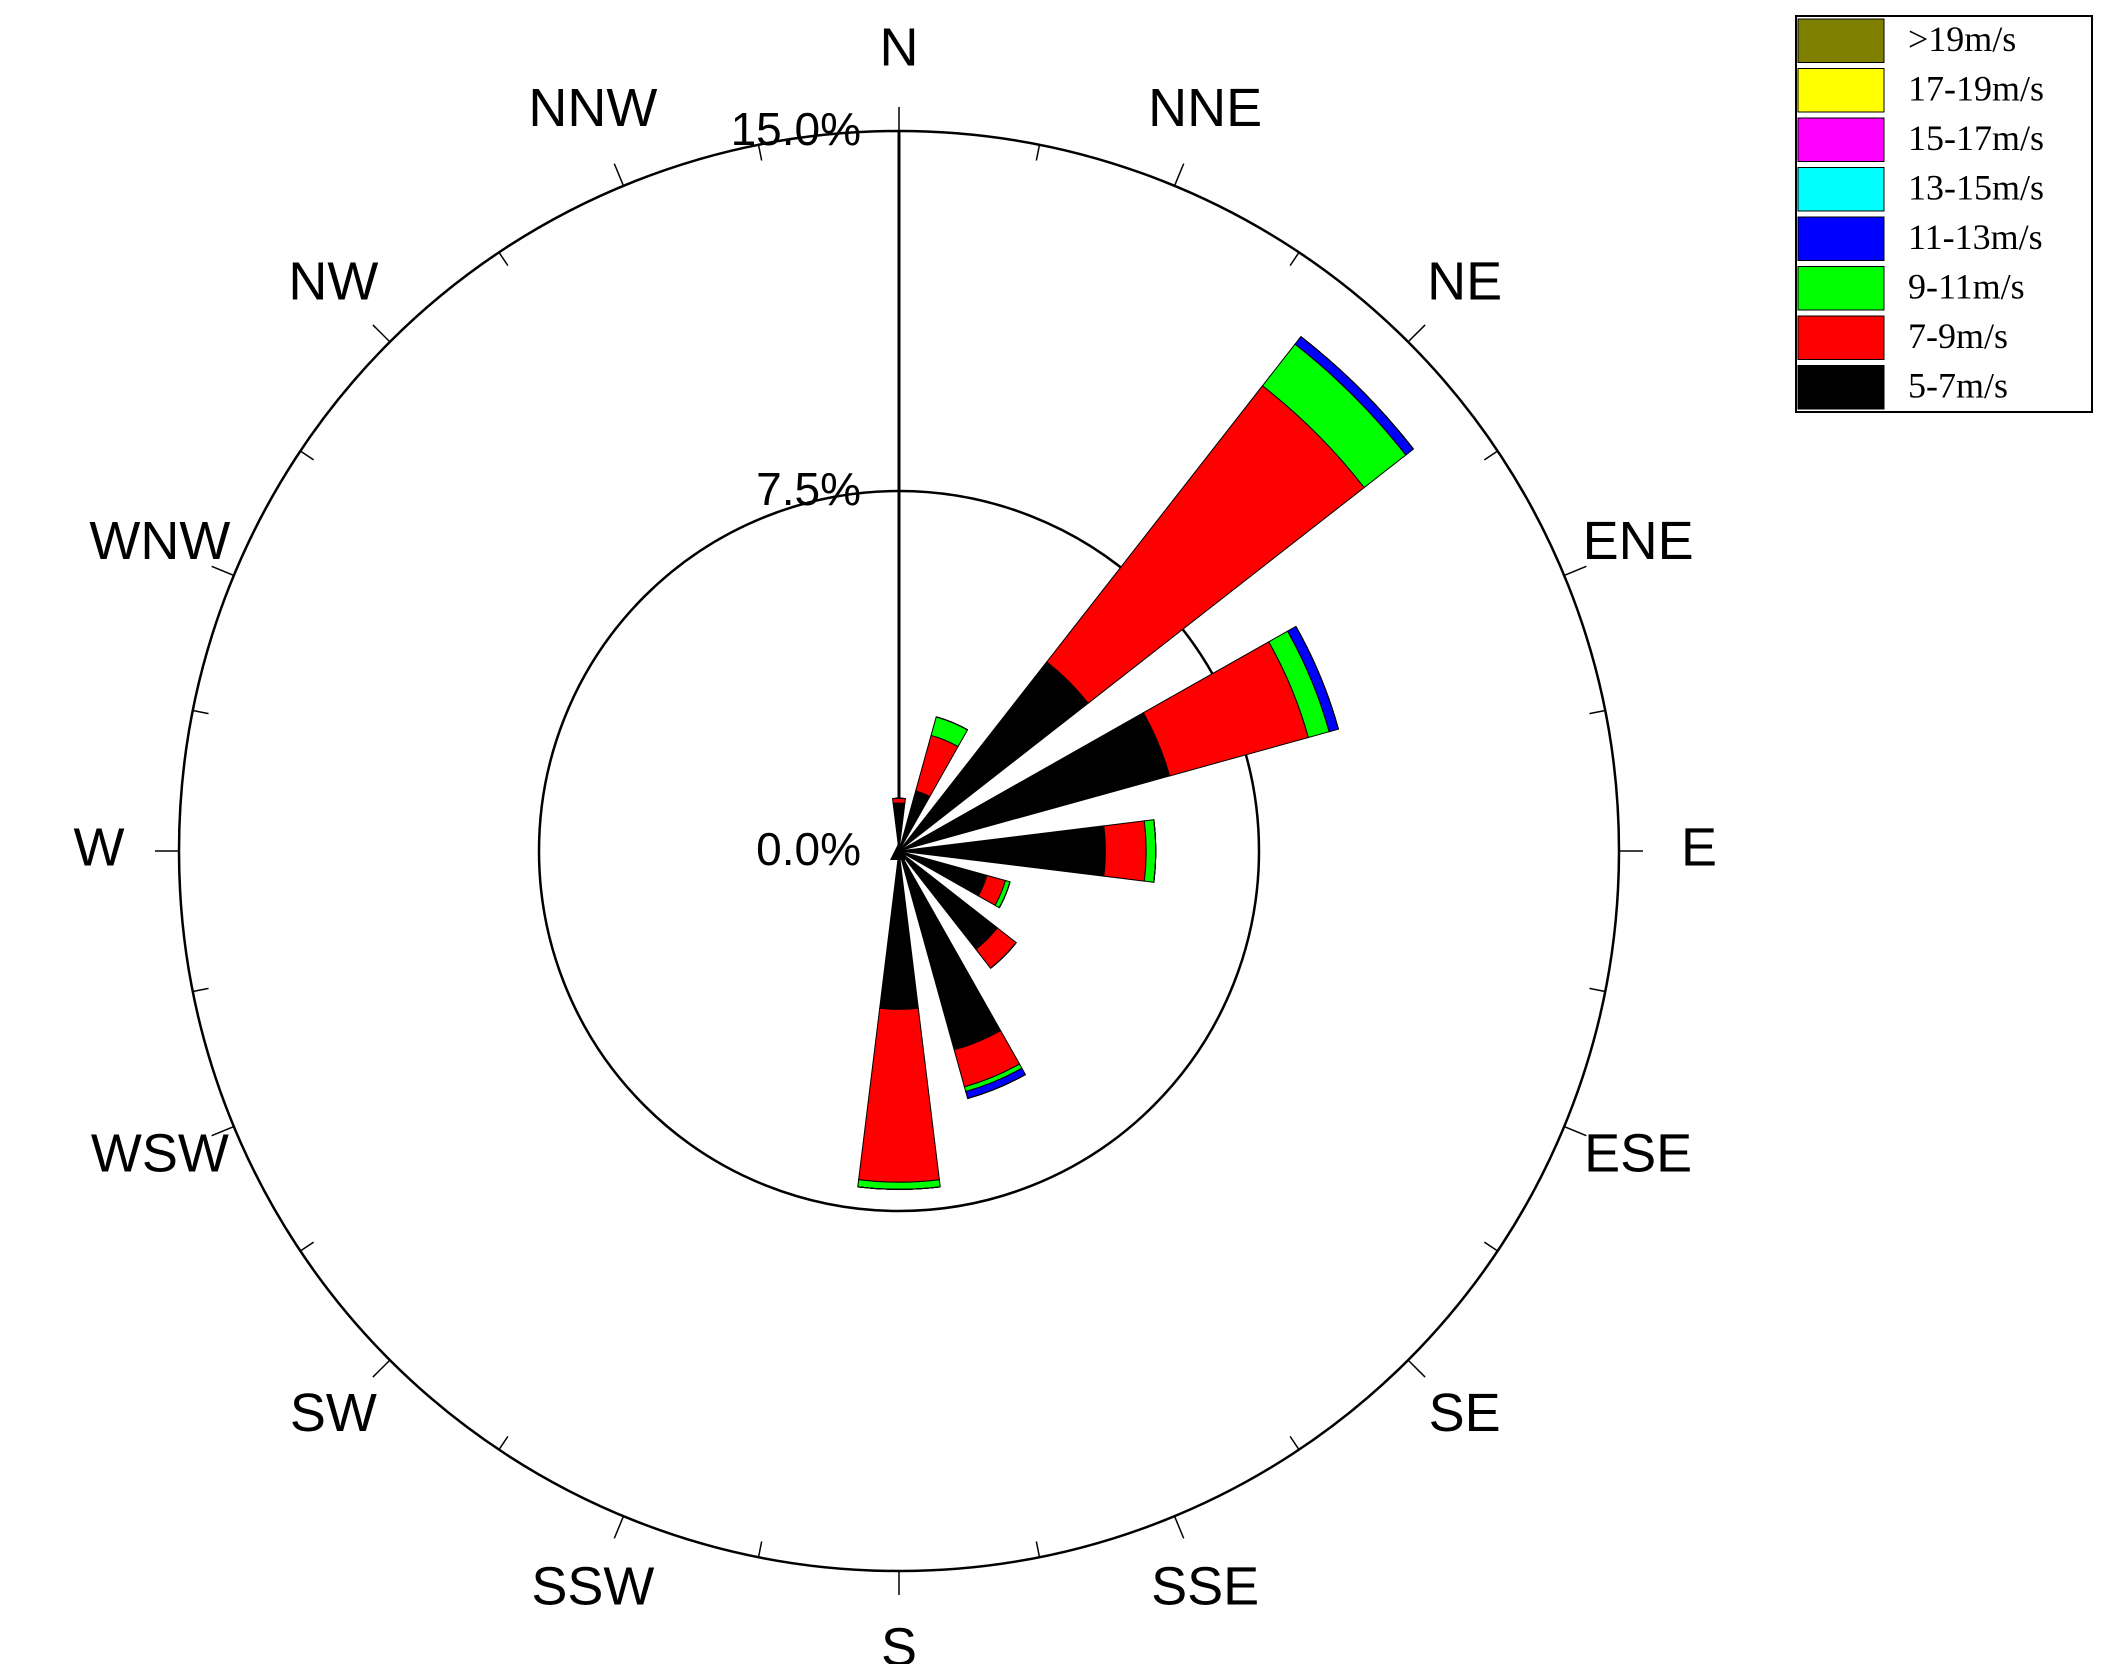 This screenshot has width=2101, height=1664. What do you see at coordinates (1976, 138) in the screenshot?
I see `legend-label: 15-17m/s` at bounding box center [1976, 138].